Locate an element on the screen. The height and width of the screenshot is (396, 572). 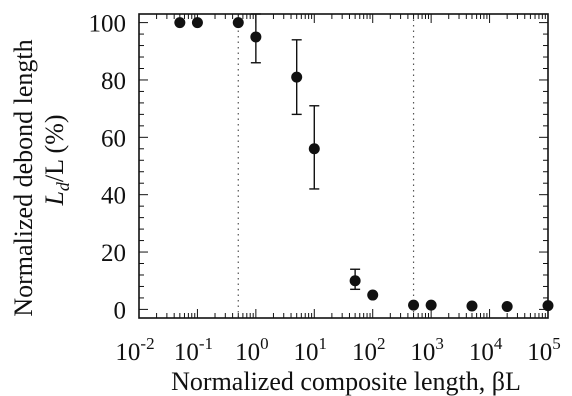
y-axis-title-rest: /L (%) is located at coordinates (54, 148).